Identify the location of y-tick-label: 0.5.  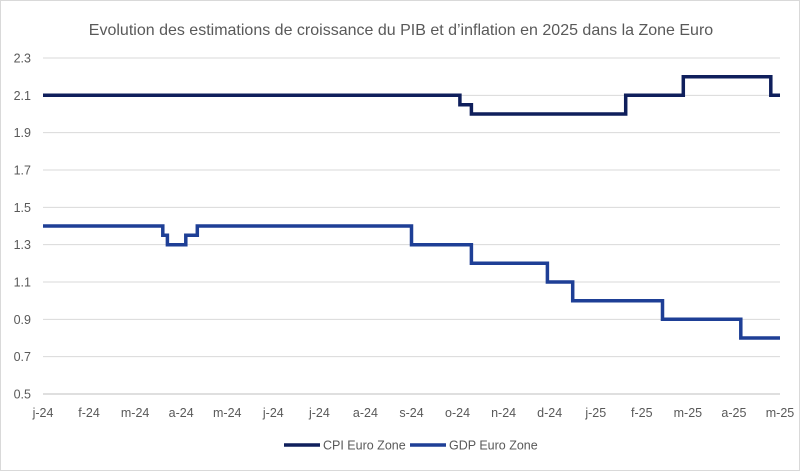
(22, 395).